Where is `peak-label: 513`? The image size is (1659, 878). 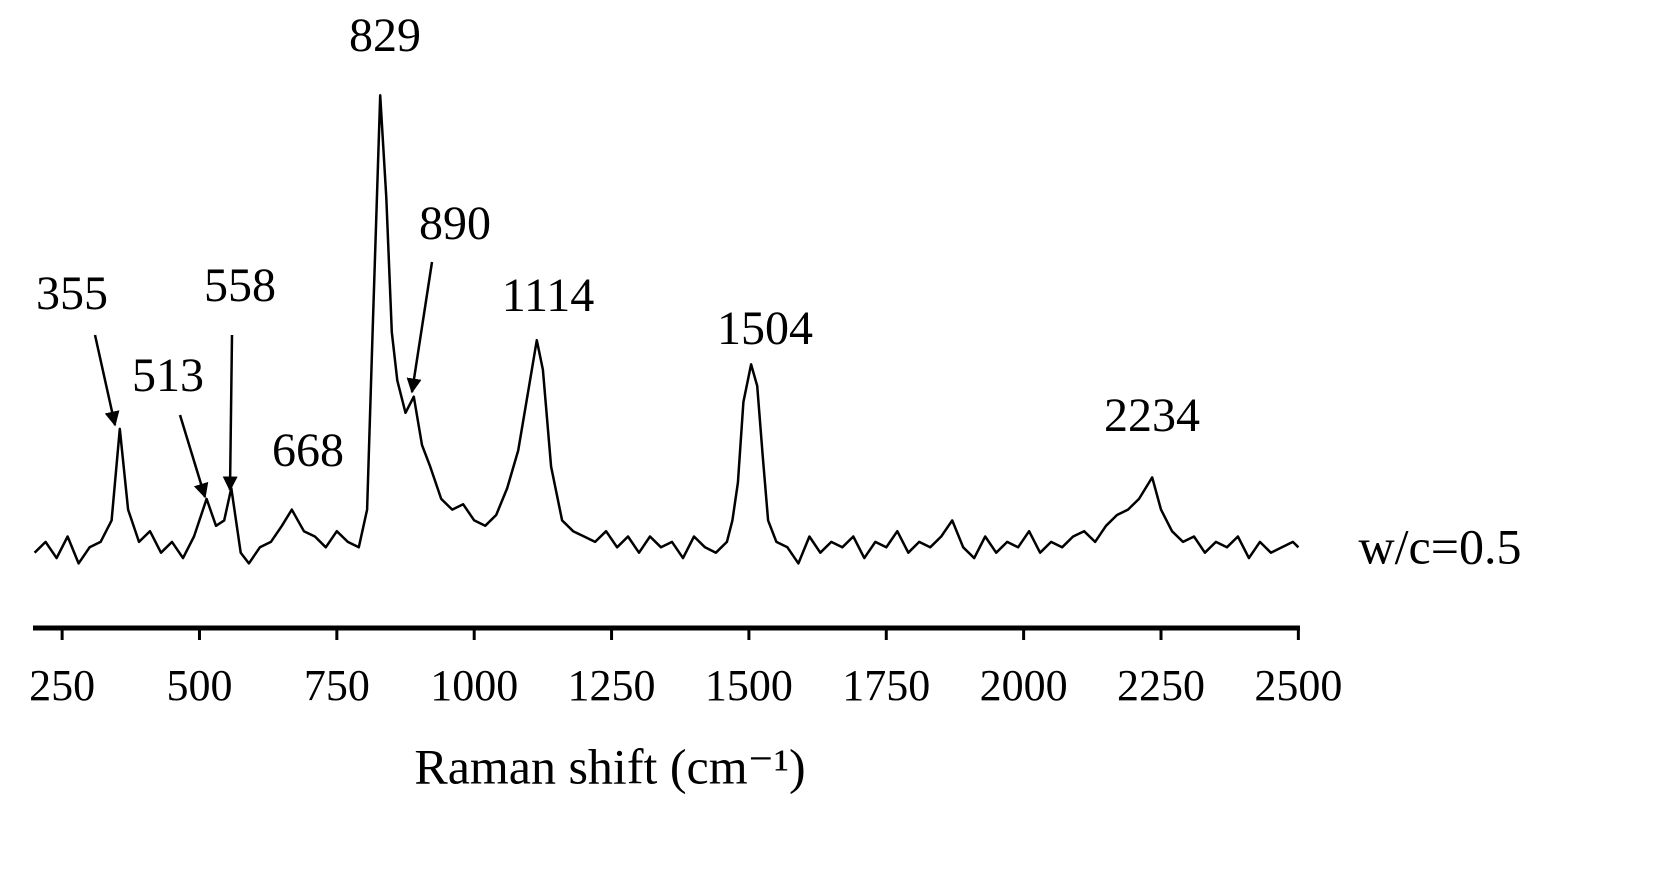 peak-label: 513 is located at coordinates (168, 375).